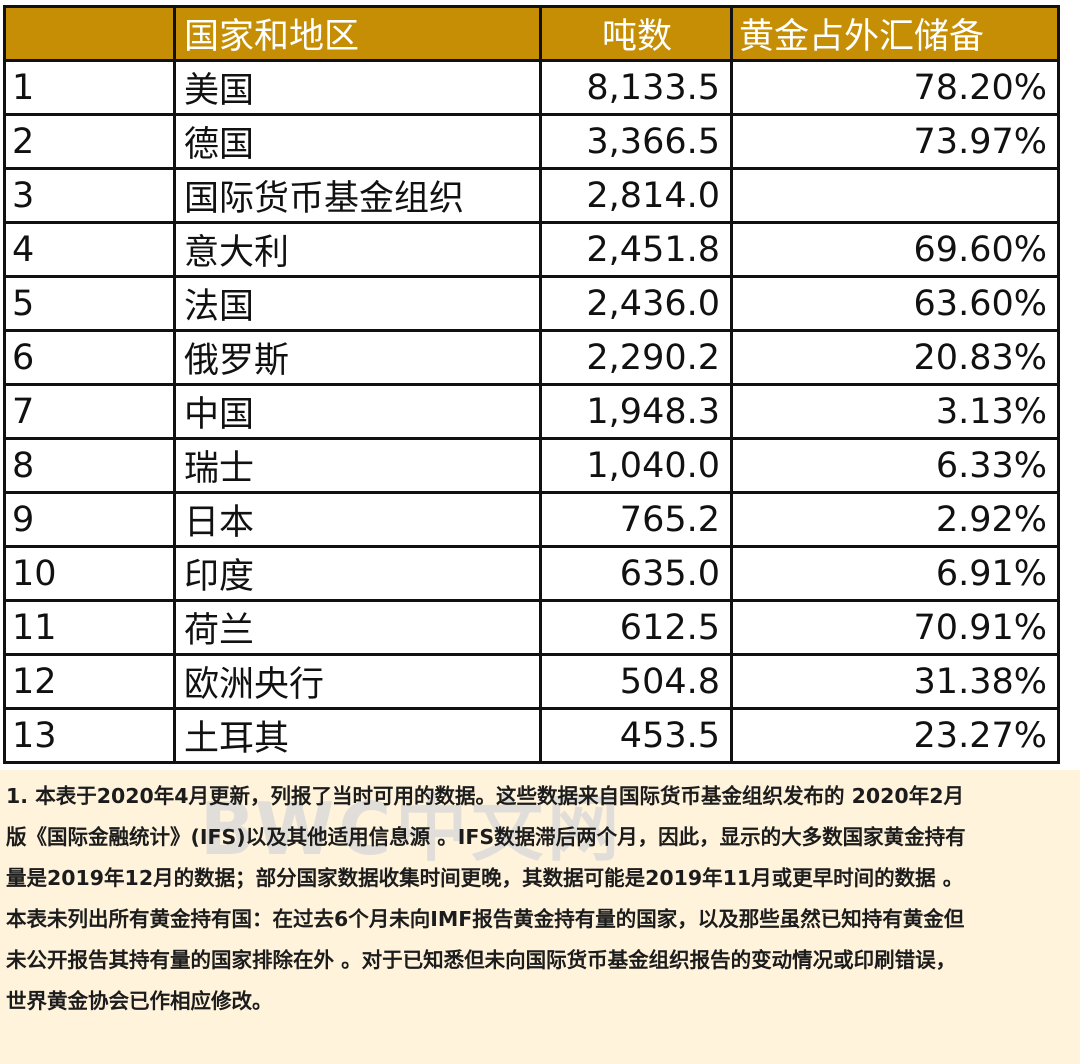  Describe the element at coordinates (357, 141) in the screenshot. I see `cell-country-name: 德国` at that location.